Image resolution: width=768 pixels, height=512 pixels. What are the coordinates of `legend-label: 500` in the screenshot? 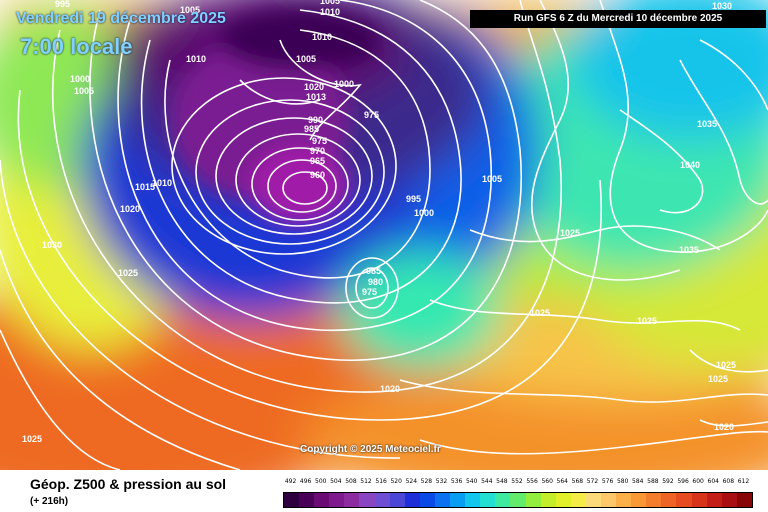 It's located at (321, 481).